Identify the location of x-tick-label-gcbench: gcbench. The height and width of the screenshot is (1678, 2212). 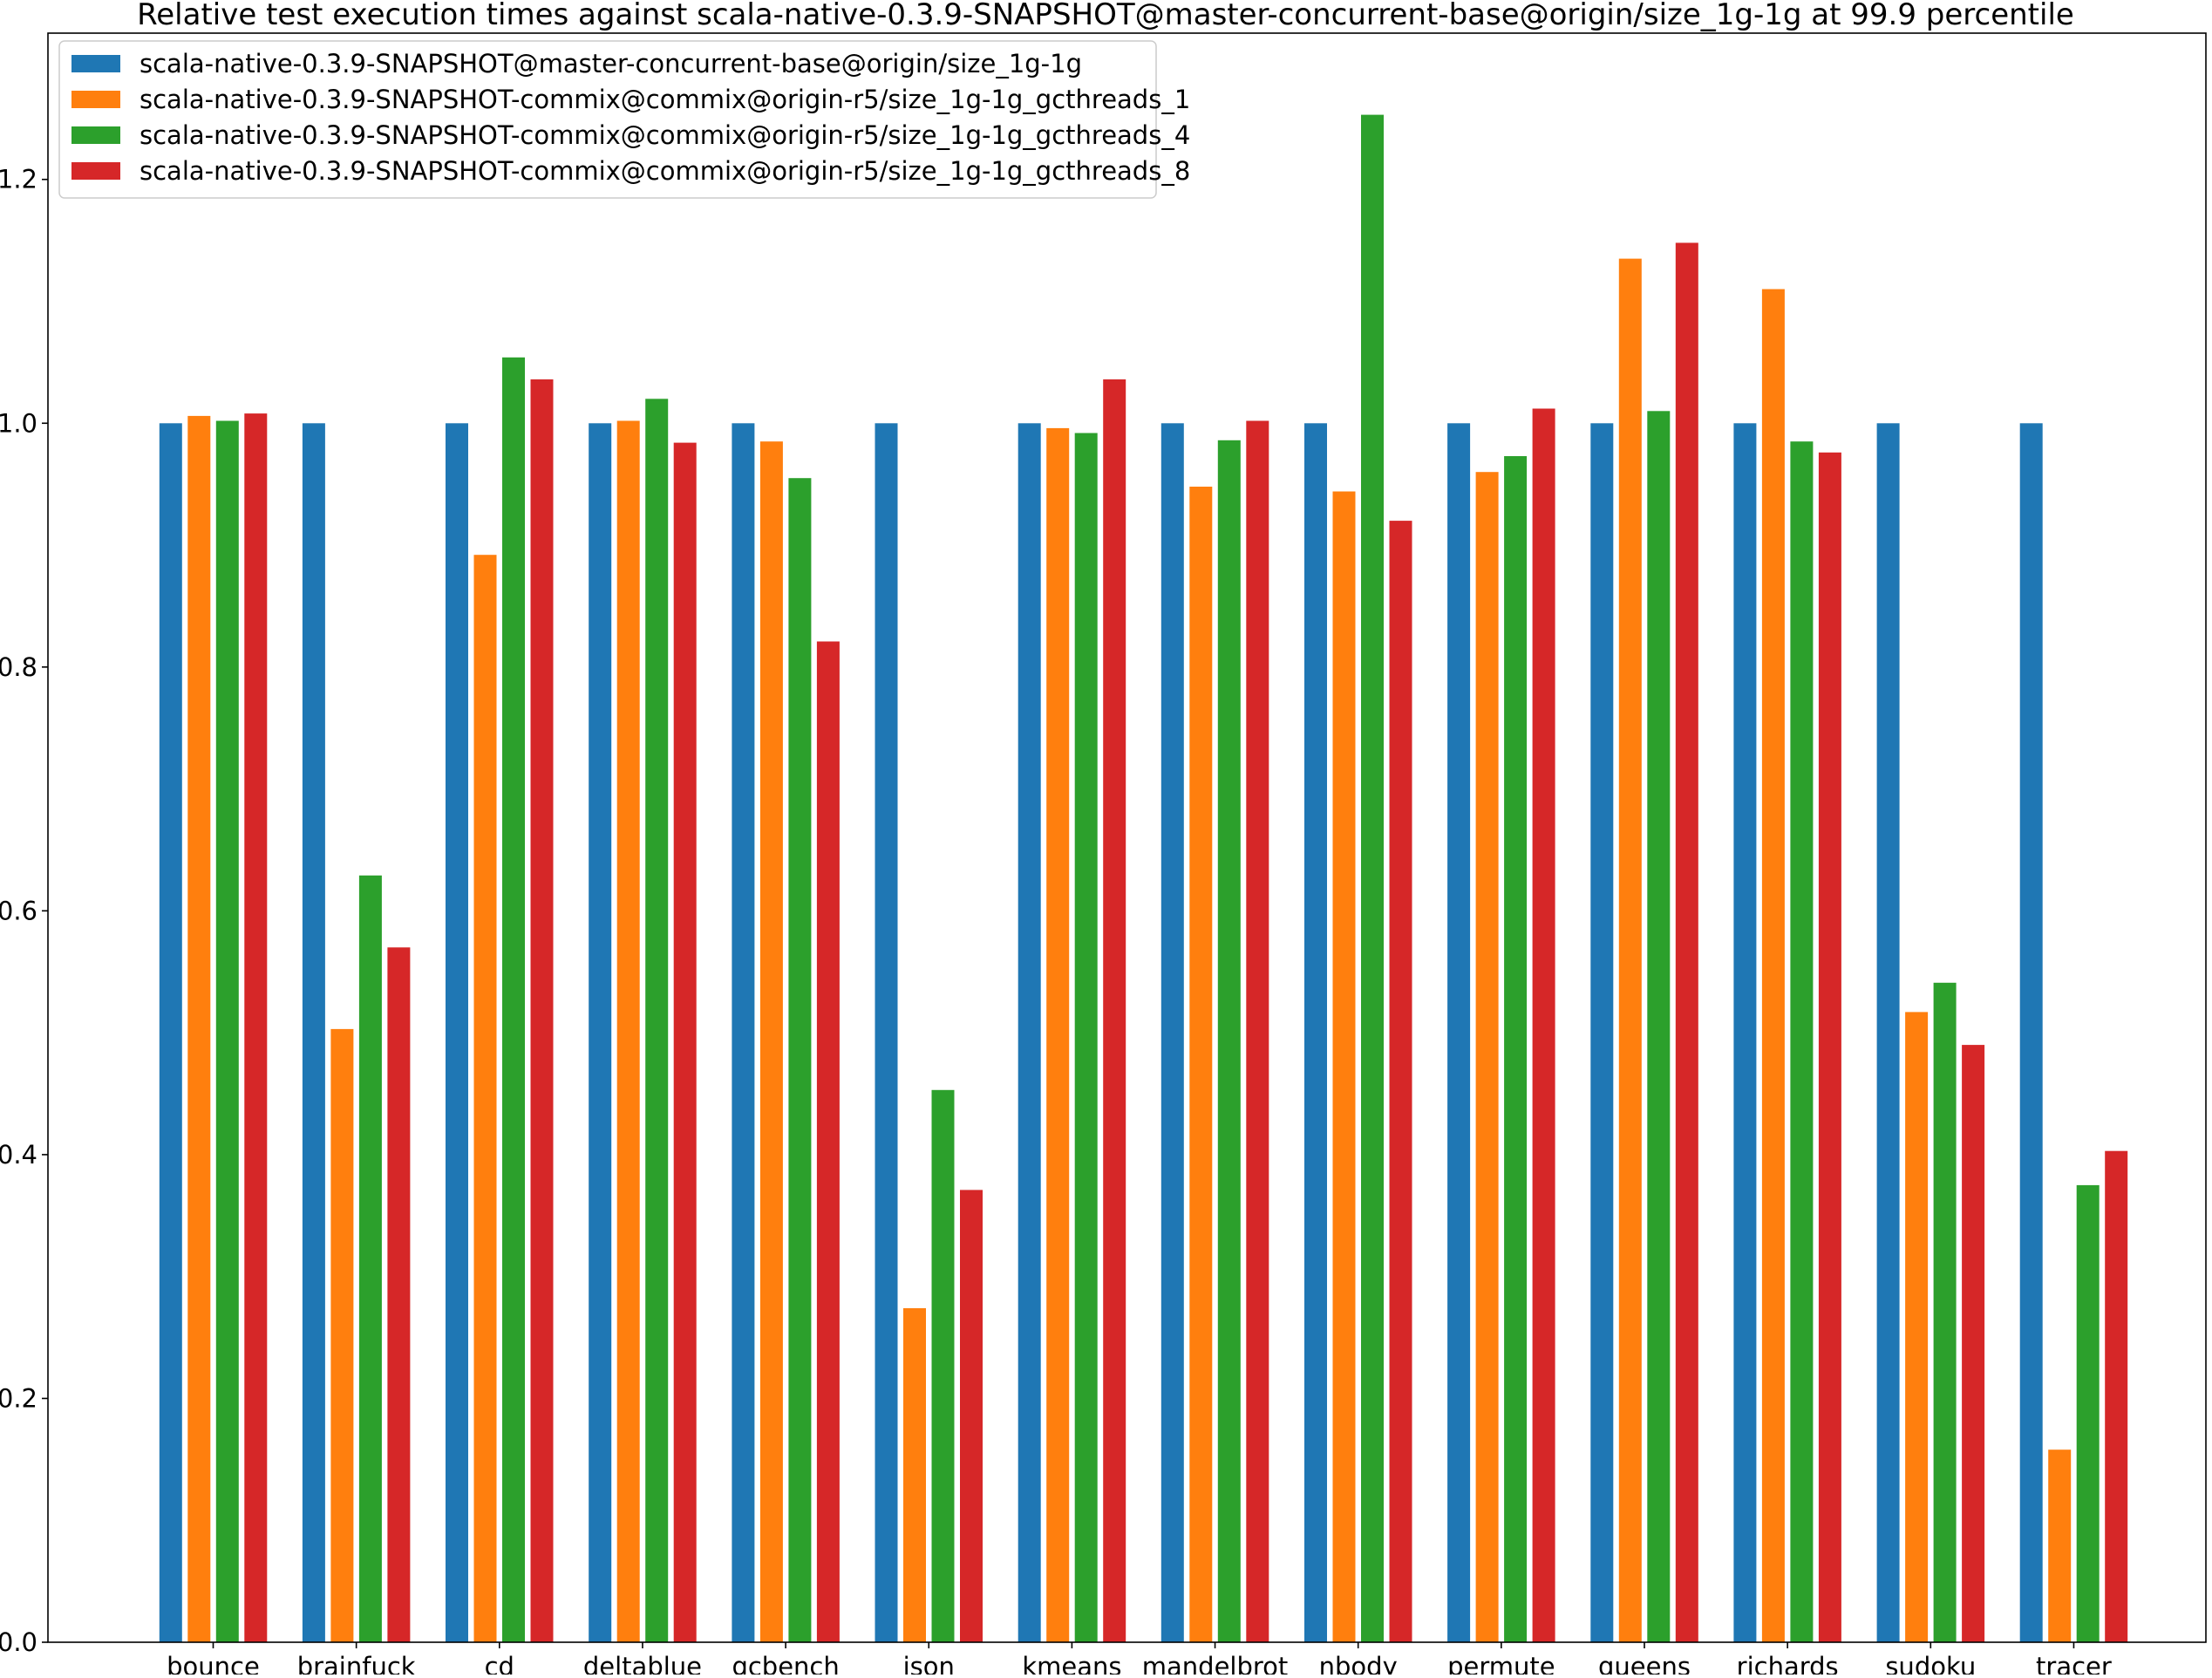
(785, 1663).